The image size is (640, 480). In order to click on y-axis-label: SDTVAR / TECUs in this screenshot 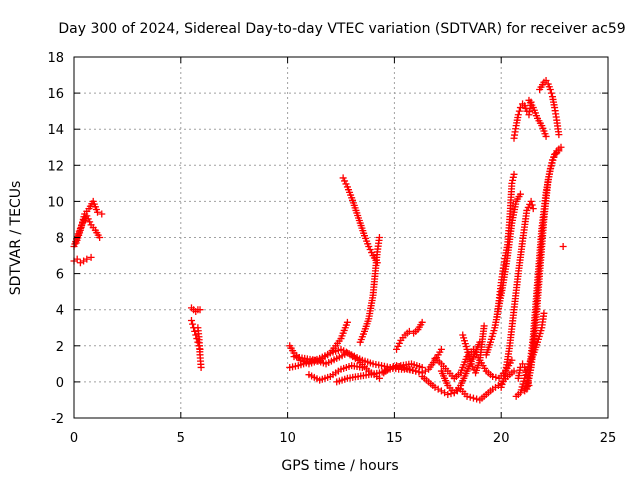, I will do `click(16, 238)`.